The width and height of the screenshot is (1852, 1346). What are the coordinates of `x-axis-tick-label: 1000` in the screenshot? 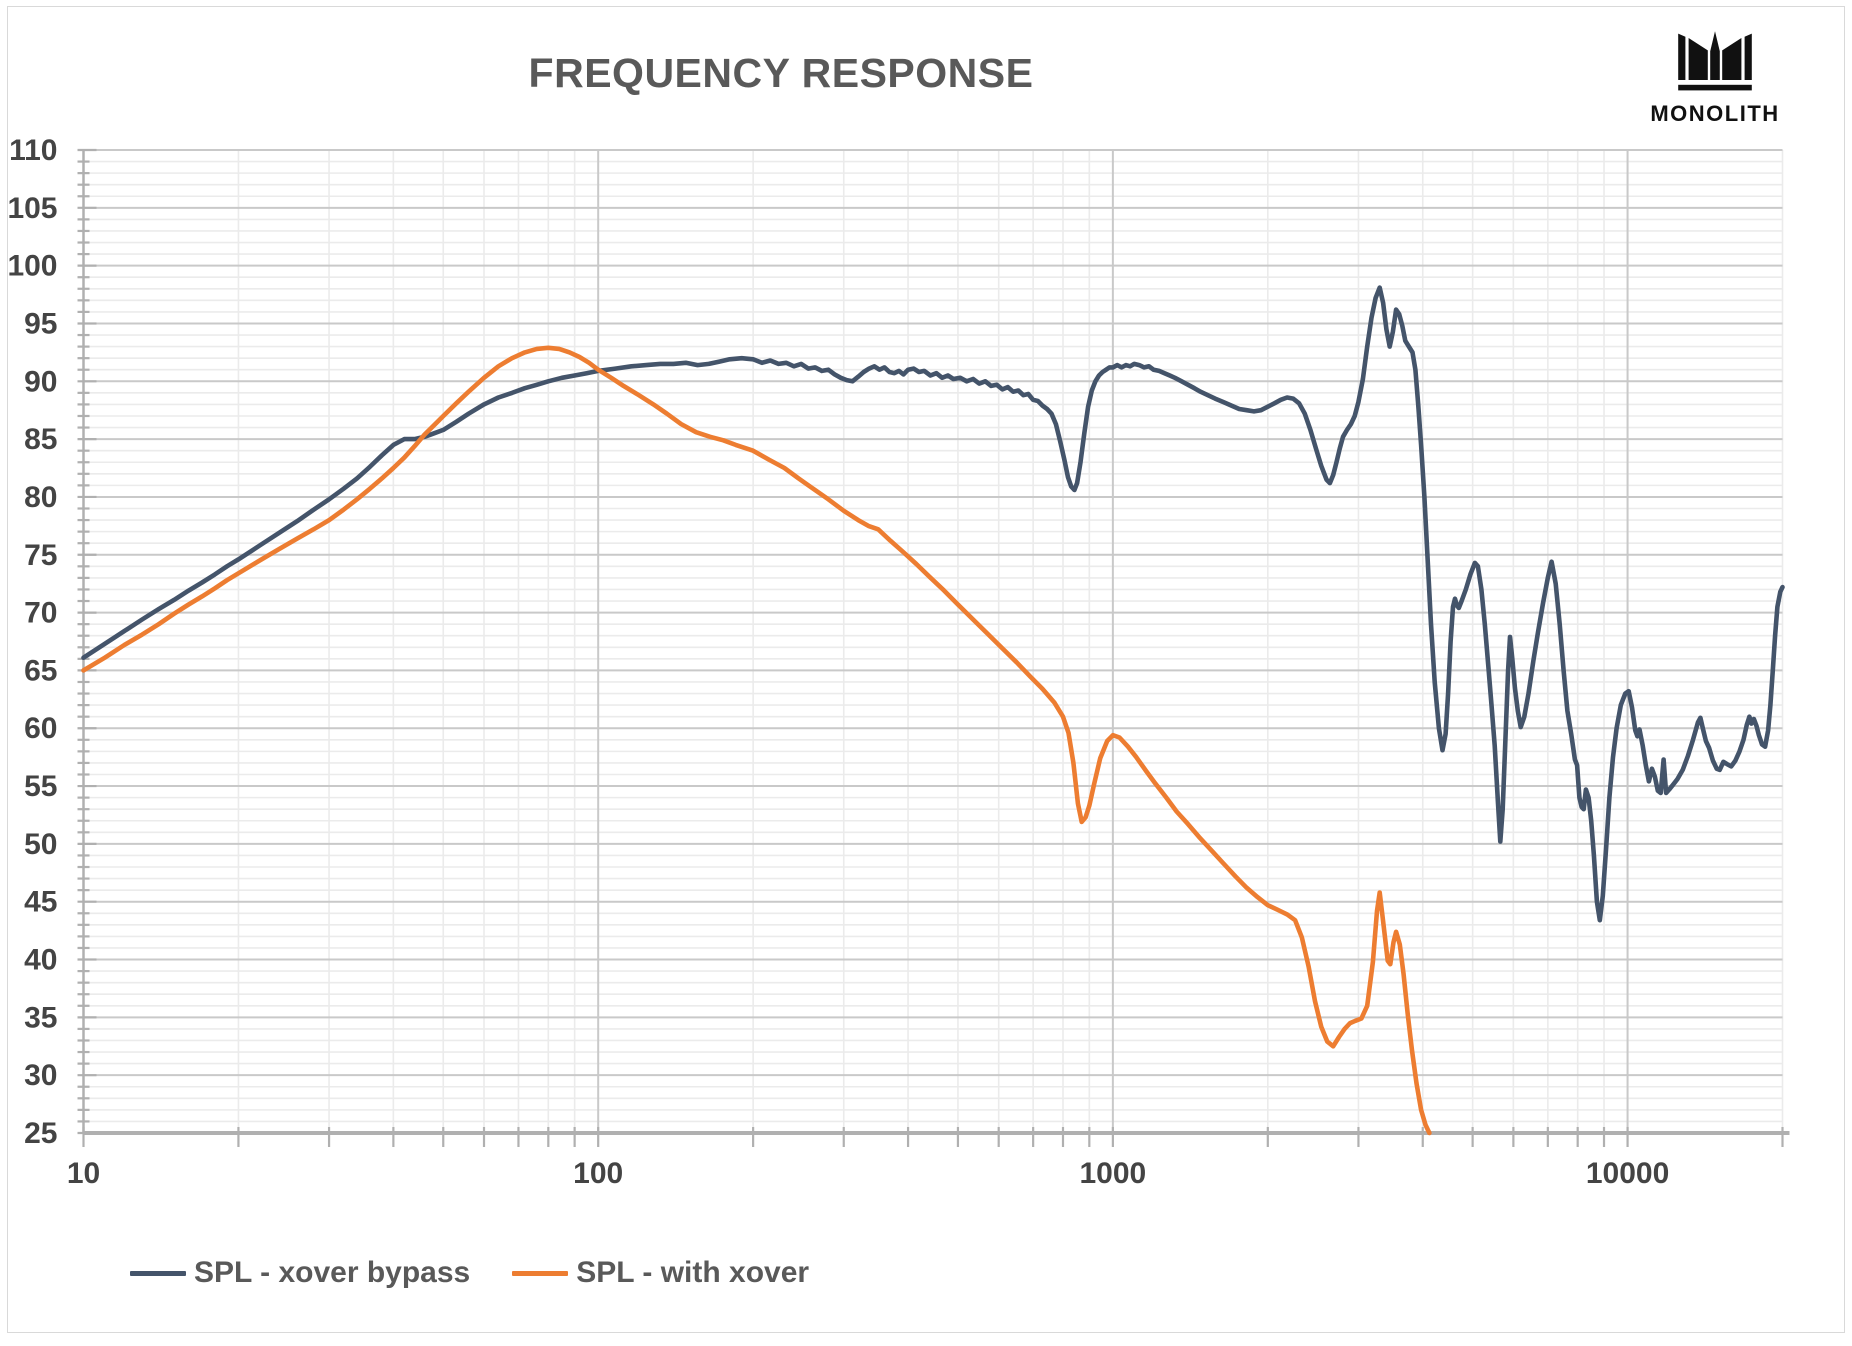 It's located at (1113, 1173).